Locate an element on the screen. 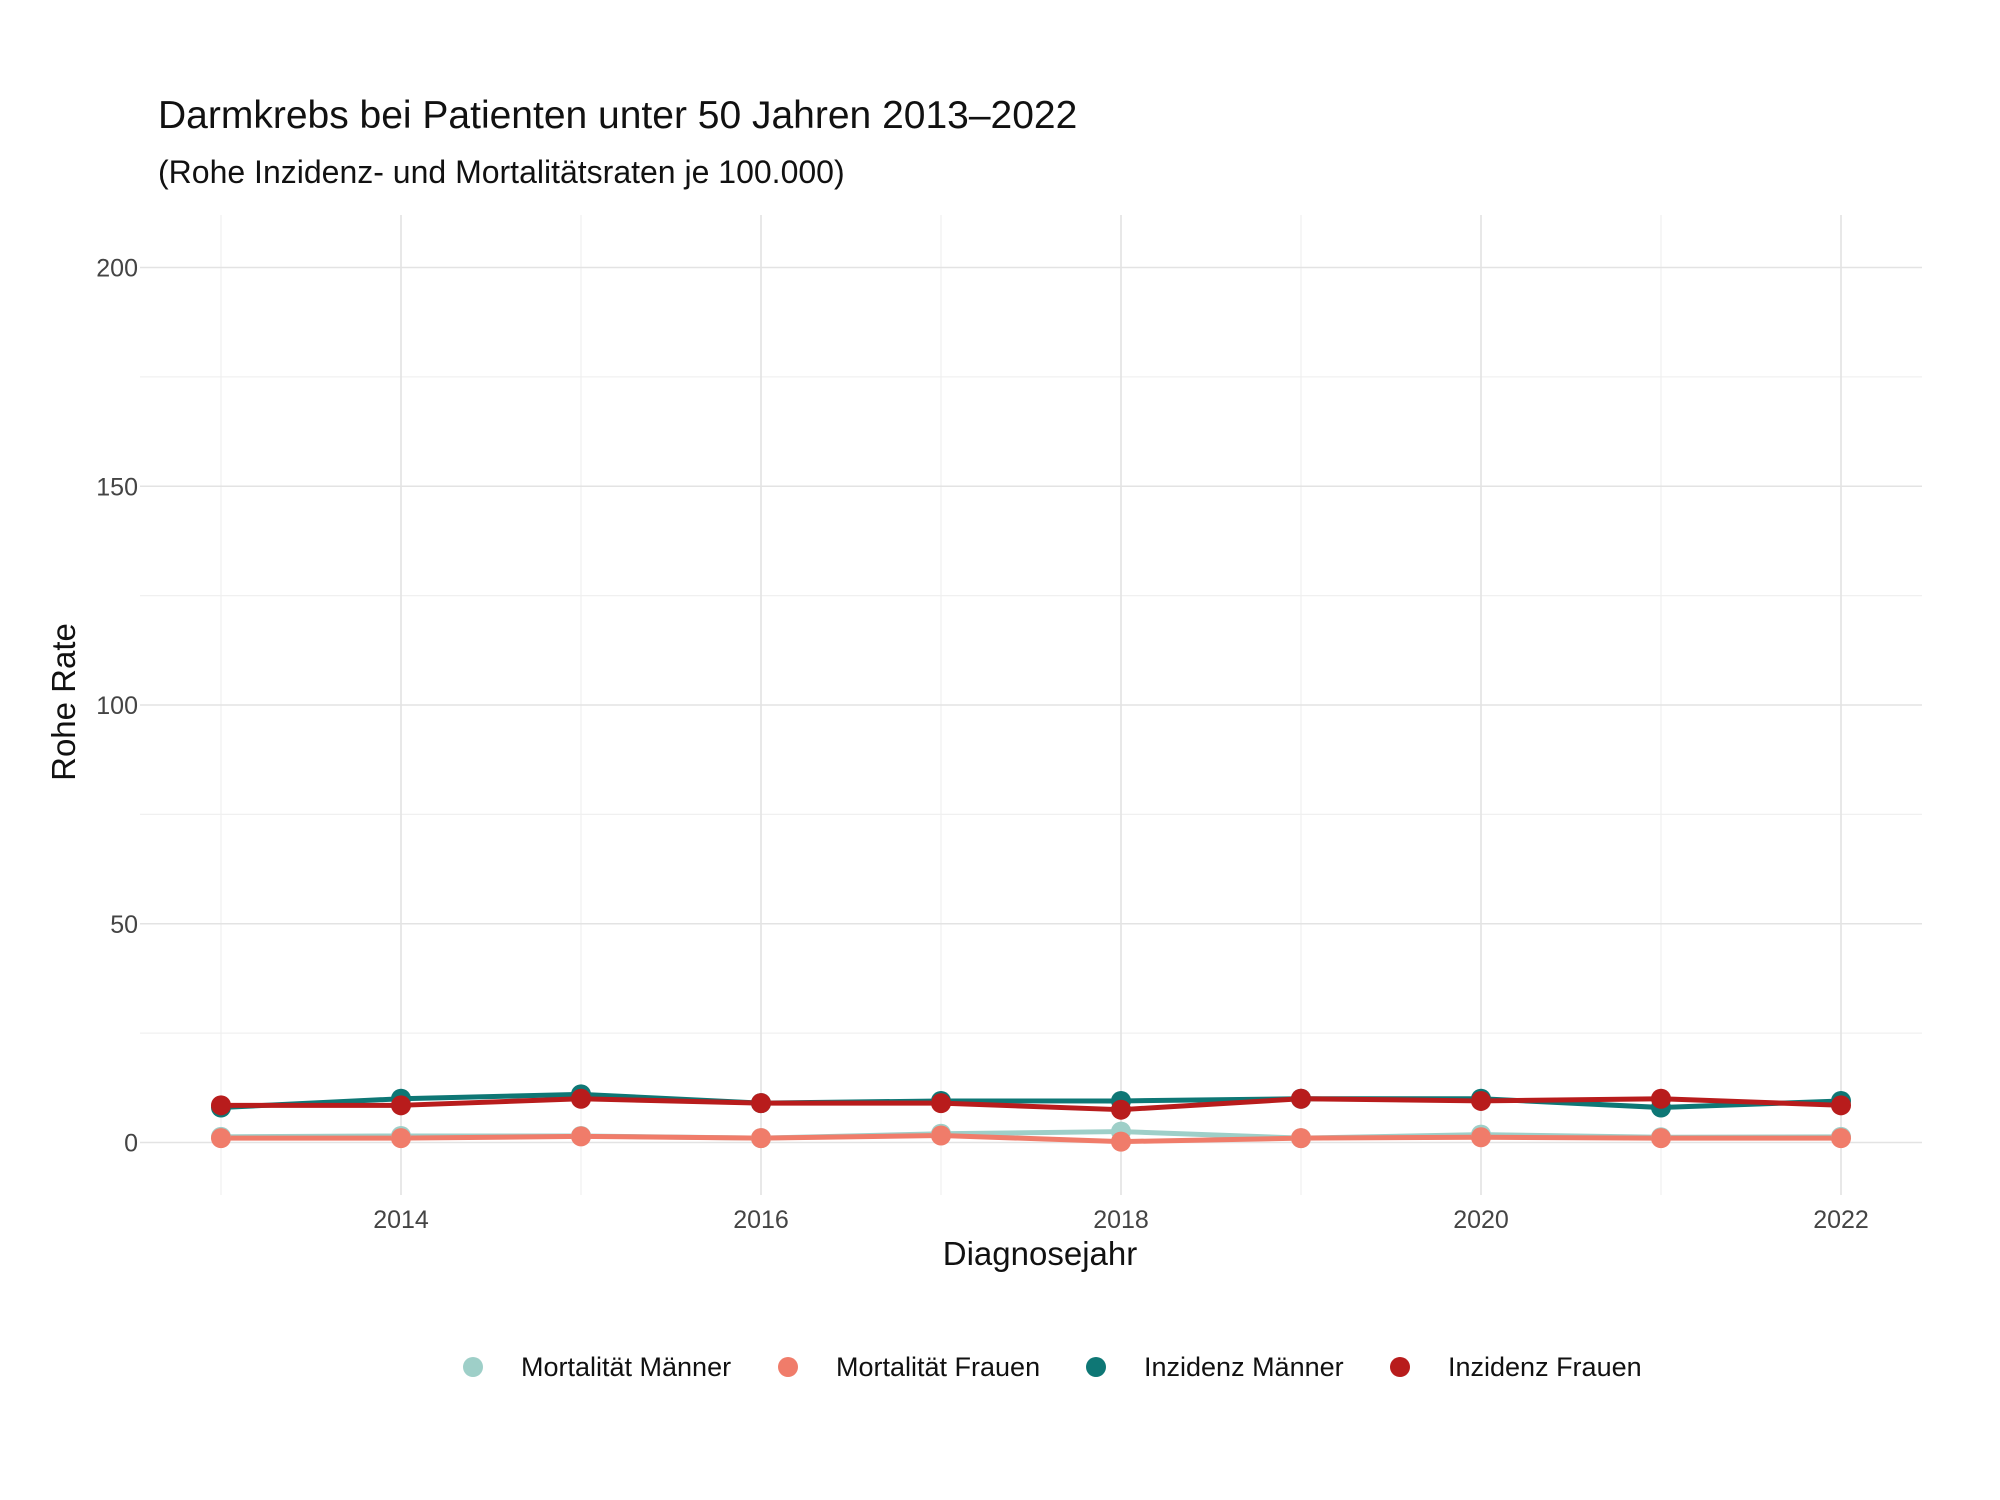 The height and width of the screenshot is (1500, 2000). legend-label-2: Mortalität Frauen is located at coordinates (938, 1367).